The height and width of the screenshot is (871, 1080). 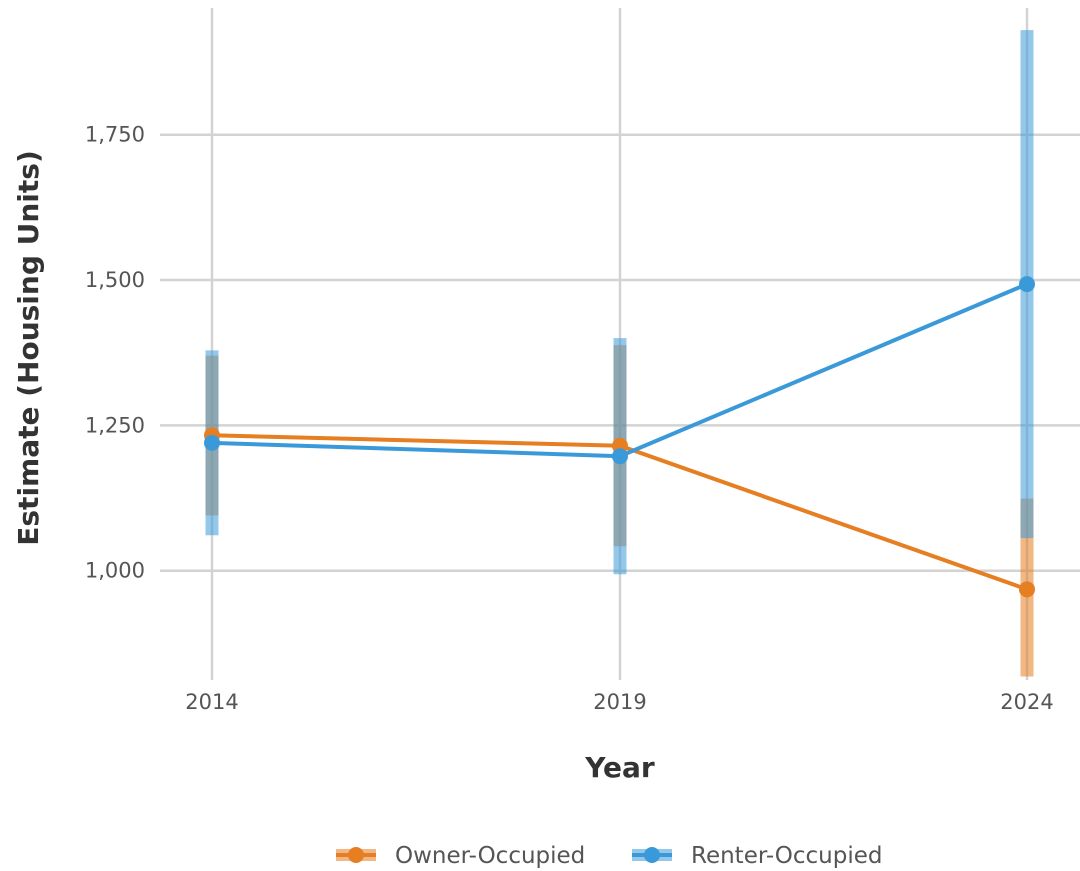 I want to click on legend-label-owner: Owner-Occupied, so click(x=490, y=856).